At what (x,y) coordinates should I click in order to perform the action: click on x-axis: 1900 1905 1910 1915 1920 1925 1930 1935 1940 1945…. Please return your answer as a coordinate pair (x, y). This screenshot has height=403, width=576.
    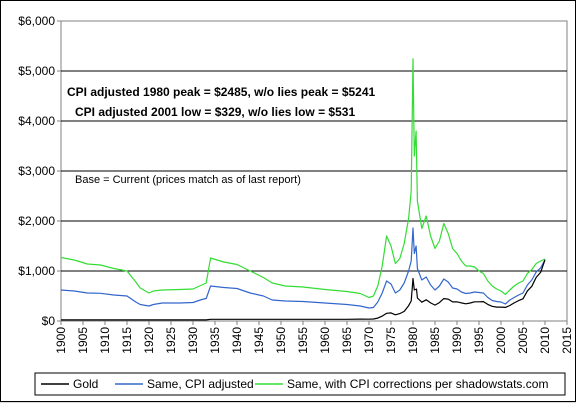
    Looking at the image, I should click on (314, 337).